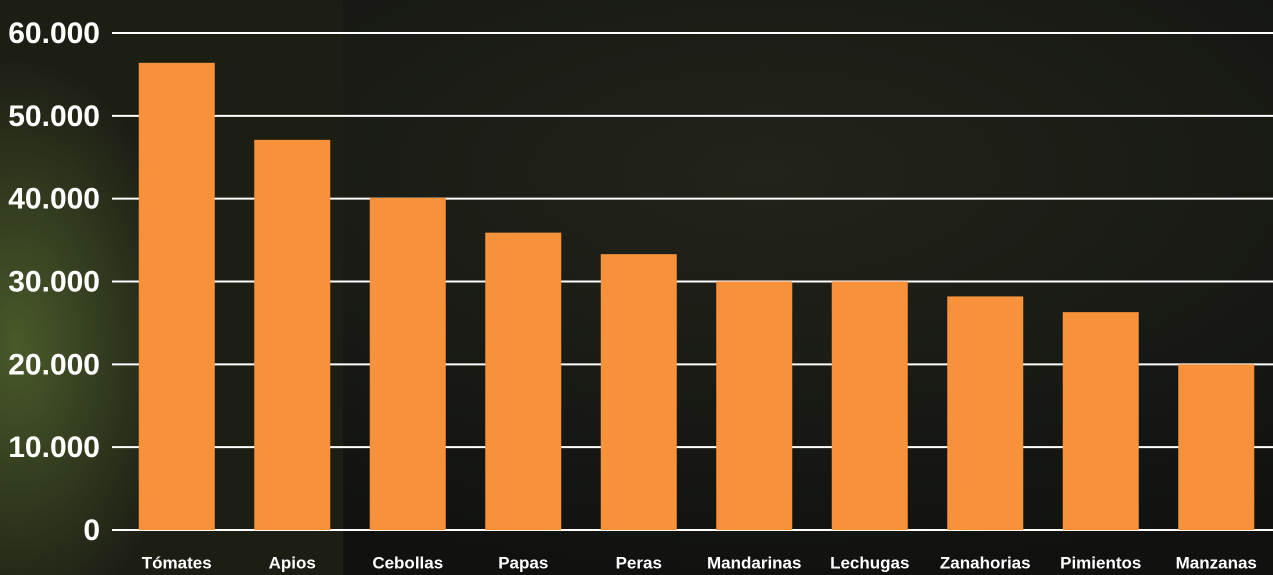 Image resolution: width=1273 pixels, height=575 pixels. What do you see at coordinates (54, 199) in the screenshot?
I see `y-tick-label: 40.000` at bounding box center [54, 199].